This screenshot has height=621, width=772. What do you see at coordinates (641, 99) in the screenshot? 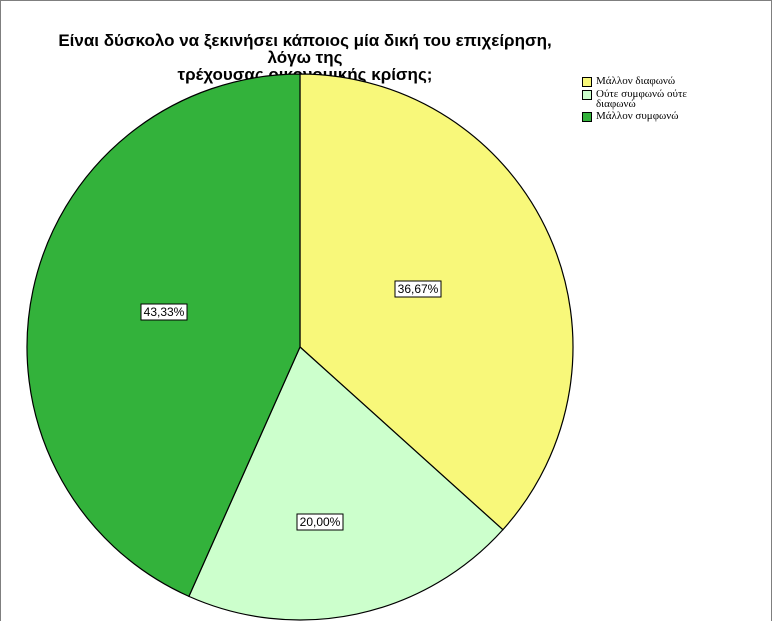
I see `legend-label: Ούτε συμφωνώ ούτε διαφωνώ` at bounding box center [641, 99].